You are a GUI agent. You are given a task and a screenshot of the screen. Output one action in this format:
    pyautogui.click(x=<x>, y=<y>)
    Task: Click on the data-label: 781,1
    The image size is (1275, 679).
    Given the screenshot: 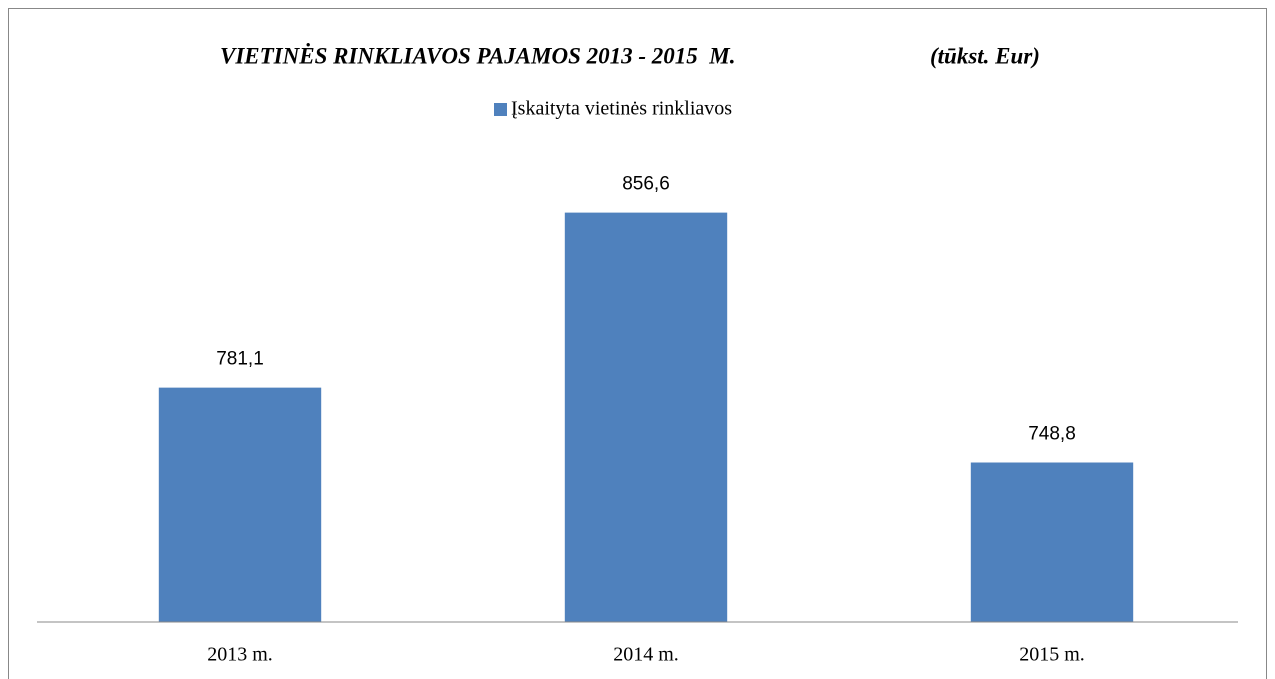 What is the action you would take?
    pyautogui.click(x=240, y=359)
    